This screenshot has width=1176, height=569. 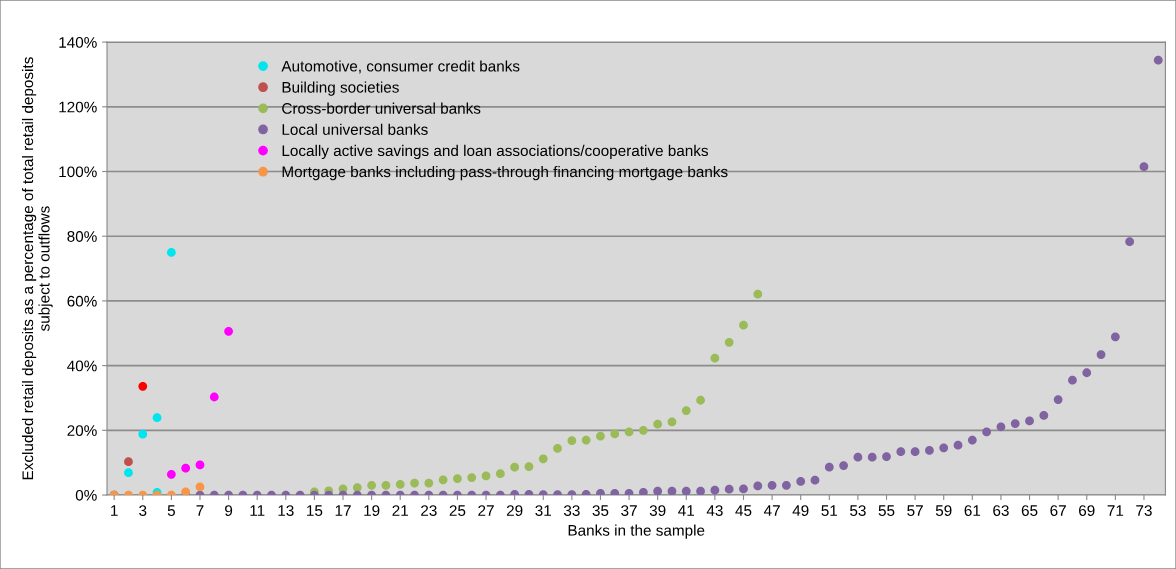 What do you see at coordinates (915, 510) in the screenshot?
I see `x-tick-label: 57` at bounding box center [915, 510].